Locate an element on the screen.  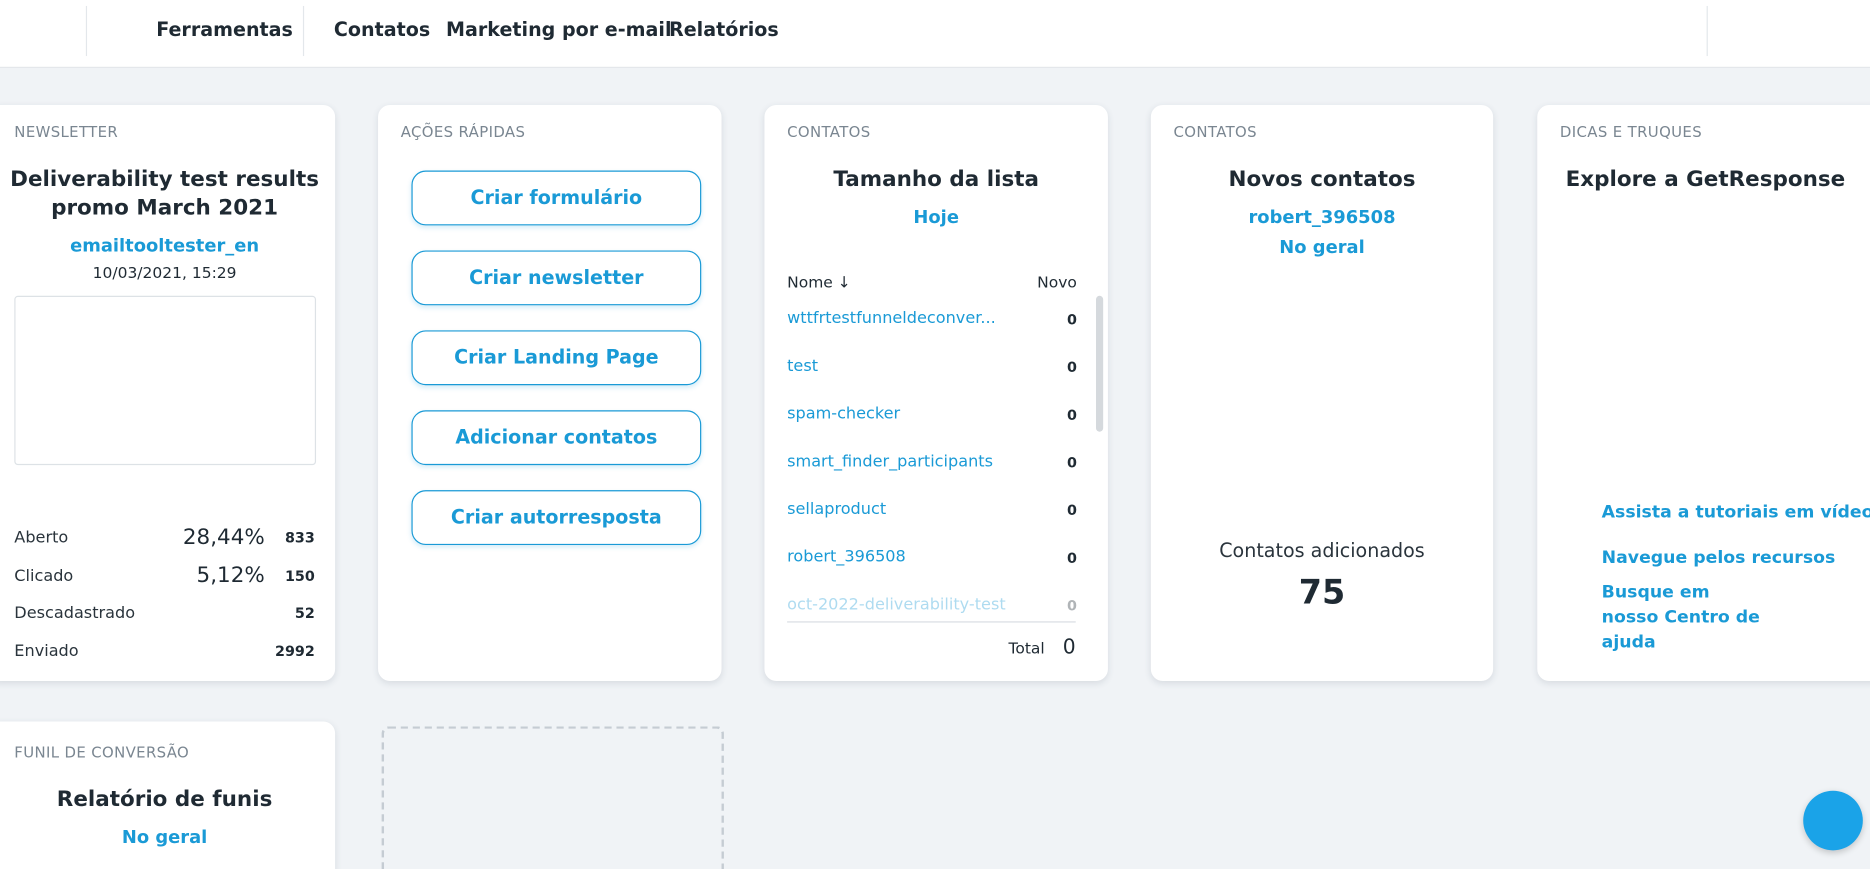
top-bar is located at coordinates (935, 34).